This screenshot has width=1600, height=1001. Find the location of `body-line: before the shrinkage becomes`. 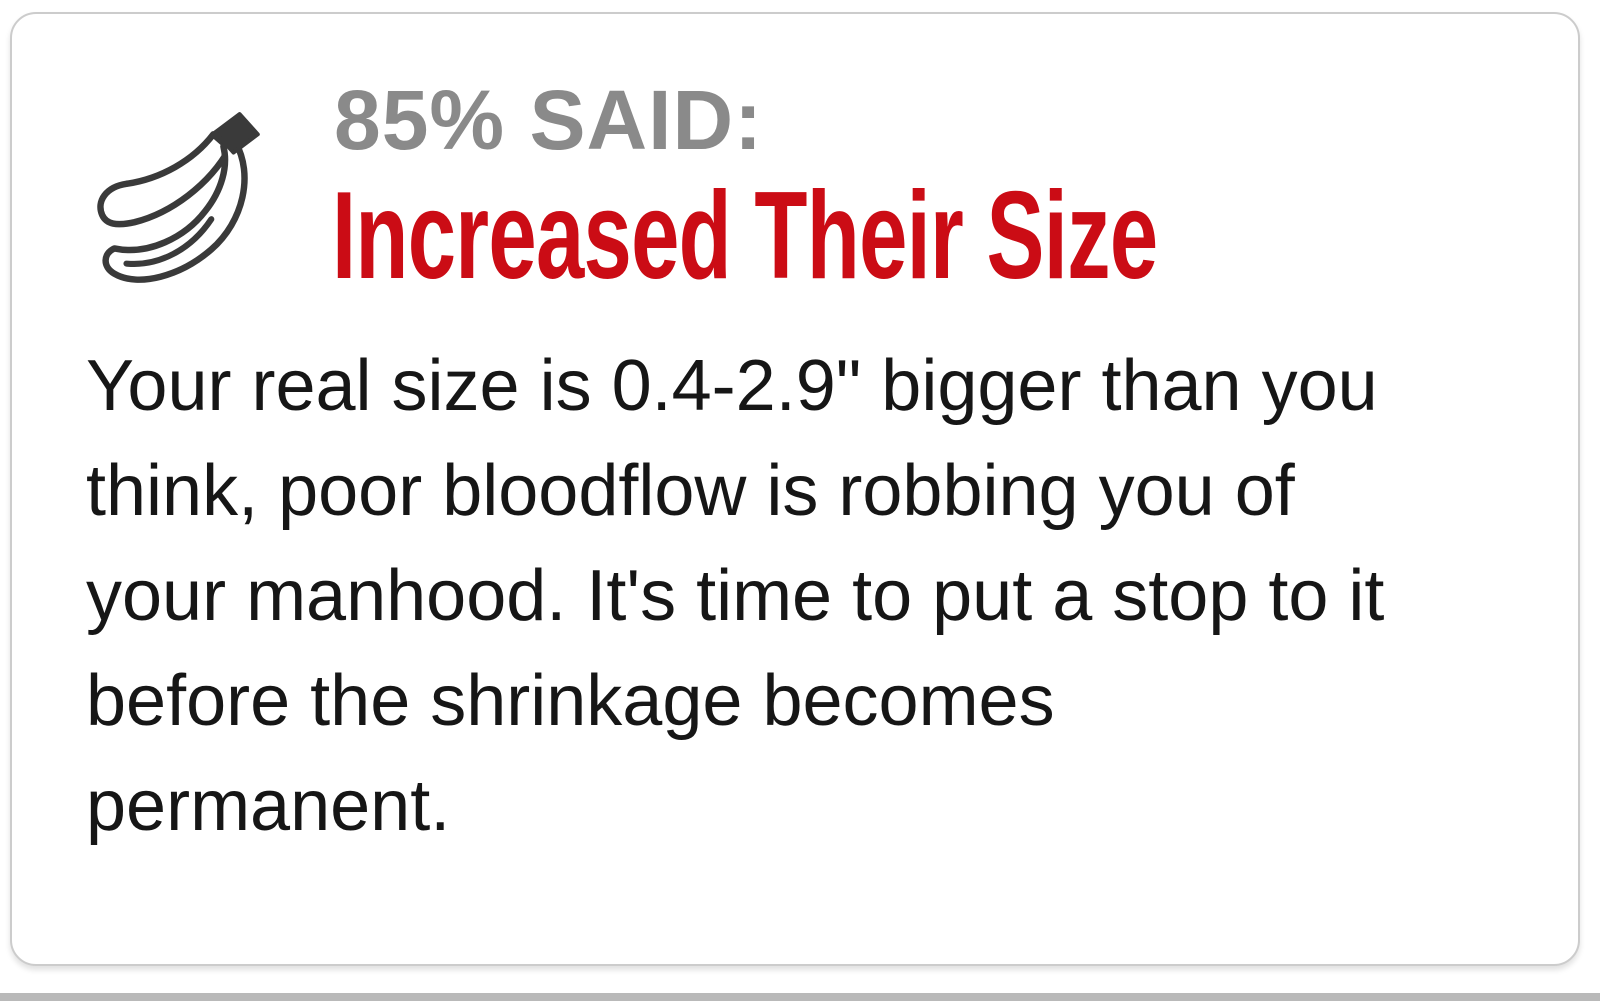

body-line: before the shrinkage becomes is located at coordinates (570, 701).